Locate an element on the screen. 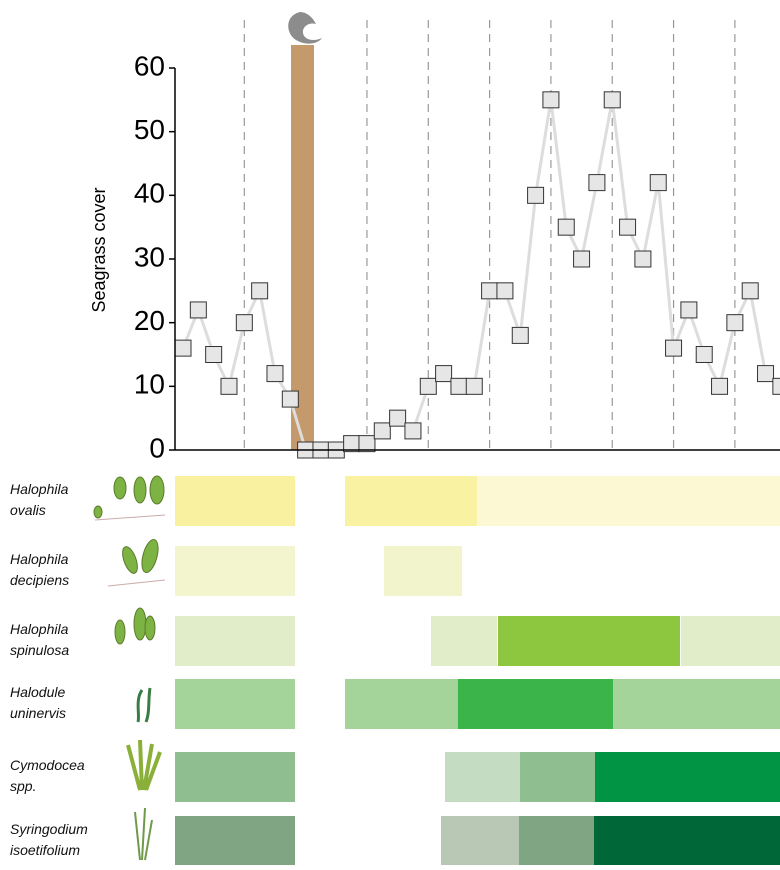  species-name: Halodule uninervis is located at coordinates (38, 702).